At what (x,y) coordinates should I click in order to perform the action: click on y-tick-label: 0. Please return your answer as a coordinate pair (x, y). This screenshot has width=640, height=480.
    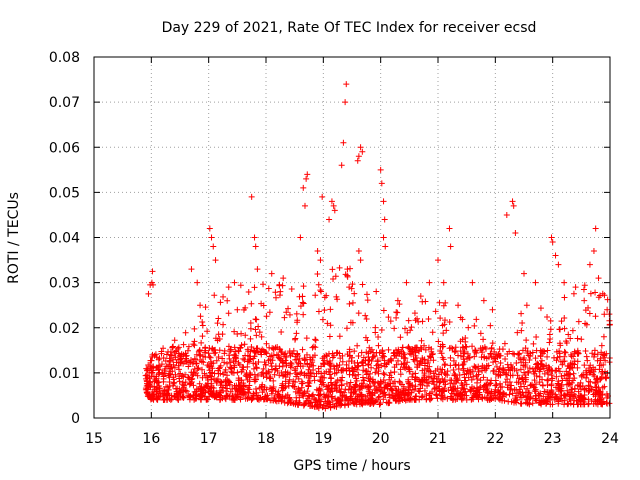
    Looking at the image, I should click on (75, 419).